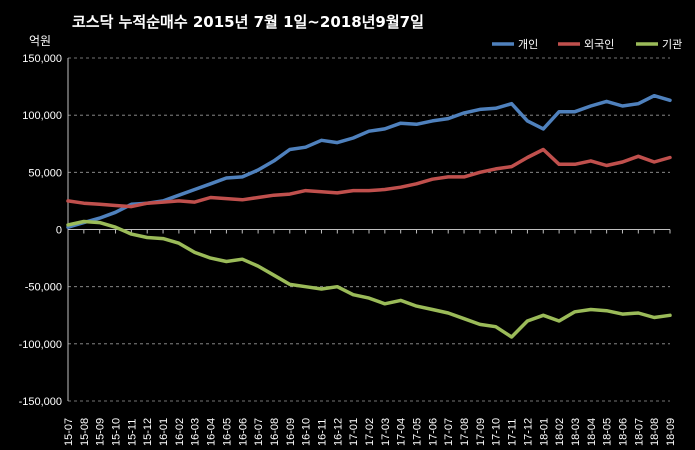  Describe the element at coordinates (322, 432) in the screenshot. I see `x-tick-label: 16-11` at that location.